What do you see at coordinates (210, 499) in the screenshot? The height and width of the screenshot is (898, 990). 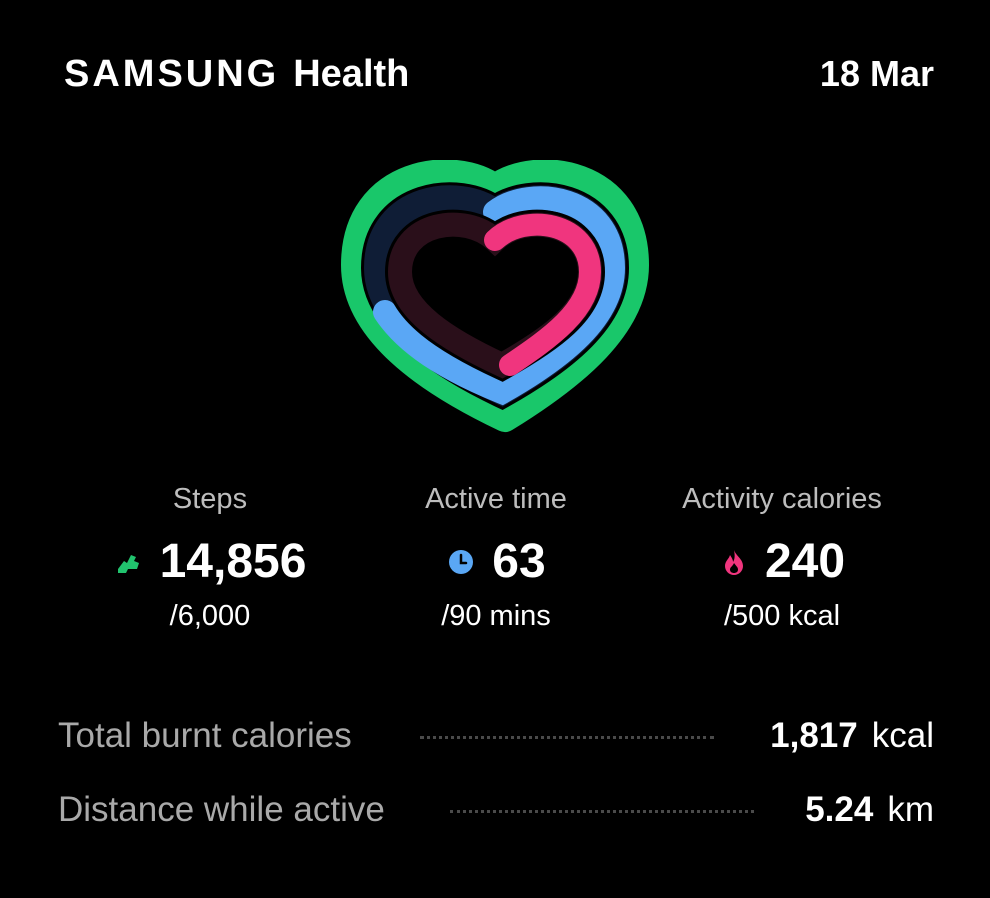 I see `steps-label: Steps` at bounding box center [210, 499].